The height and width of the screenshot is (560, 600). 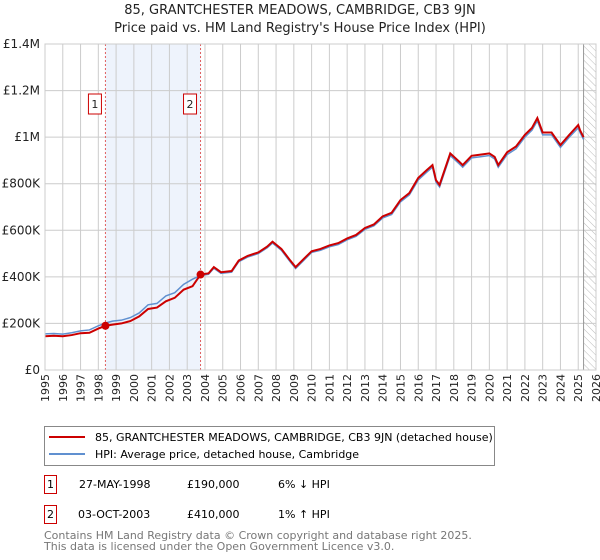 I want to click on x-tick-label: 2009, so click(x=294, y=388).